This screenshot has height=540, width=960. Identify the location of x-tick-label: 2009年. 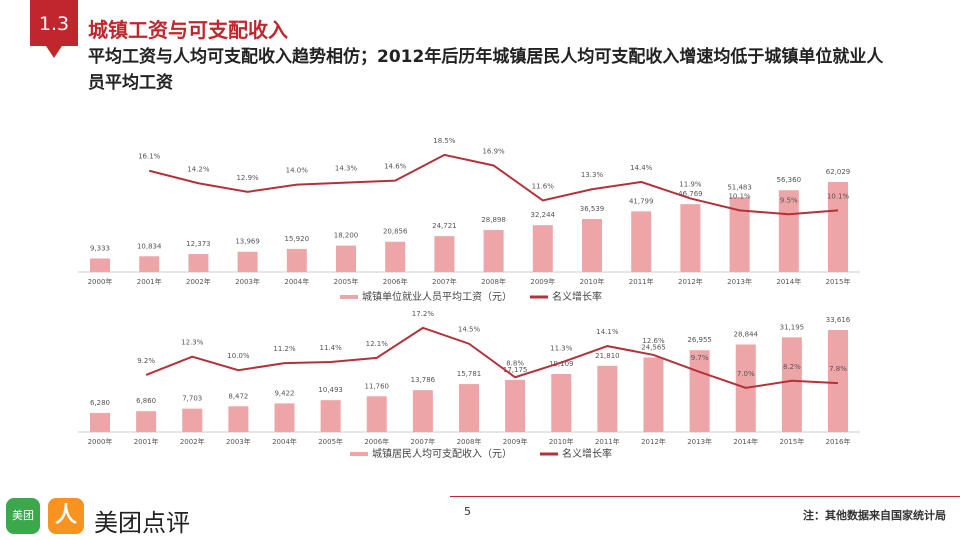
(542, 281).